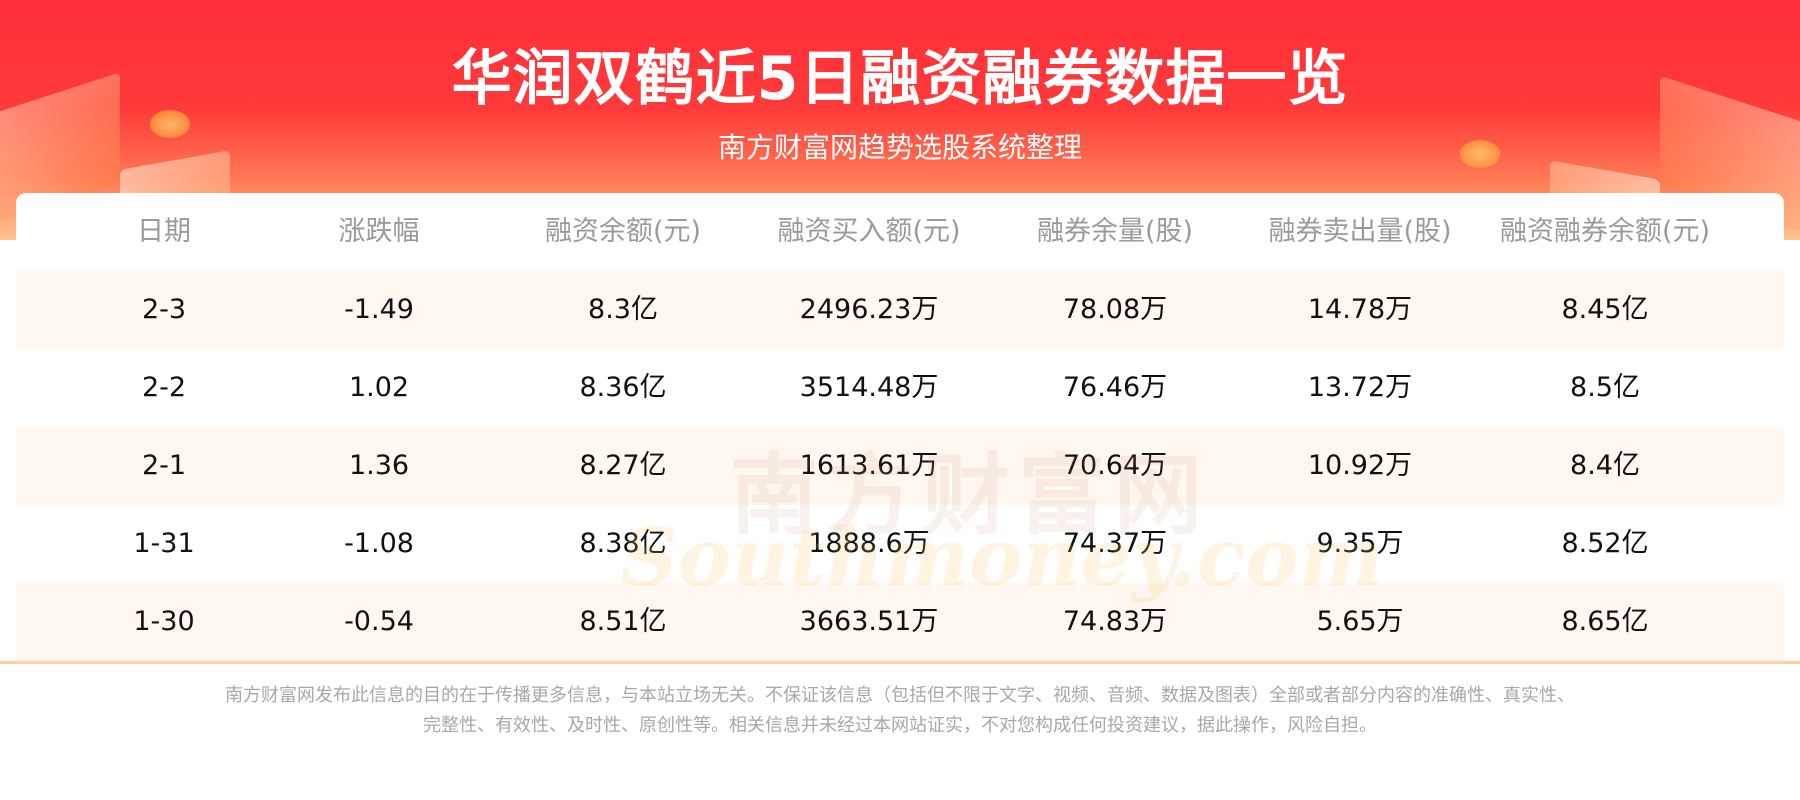 This screenshot has width=1800, height=800. I want to click on table-cell: 5.65万, so click(1360, 621).